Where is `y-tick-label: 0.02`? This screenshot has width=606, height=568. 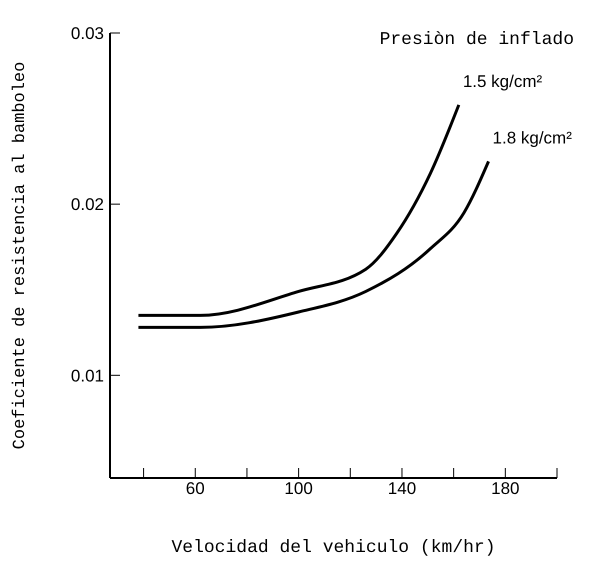
y-tick-label: 0.02 is located at coordinates (87, 204).